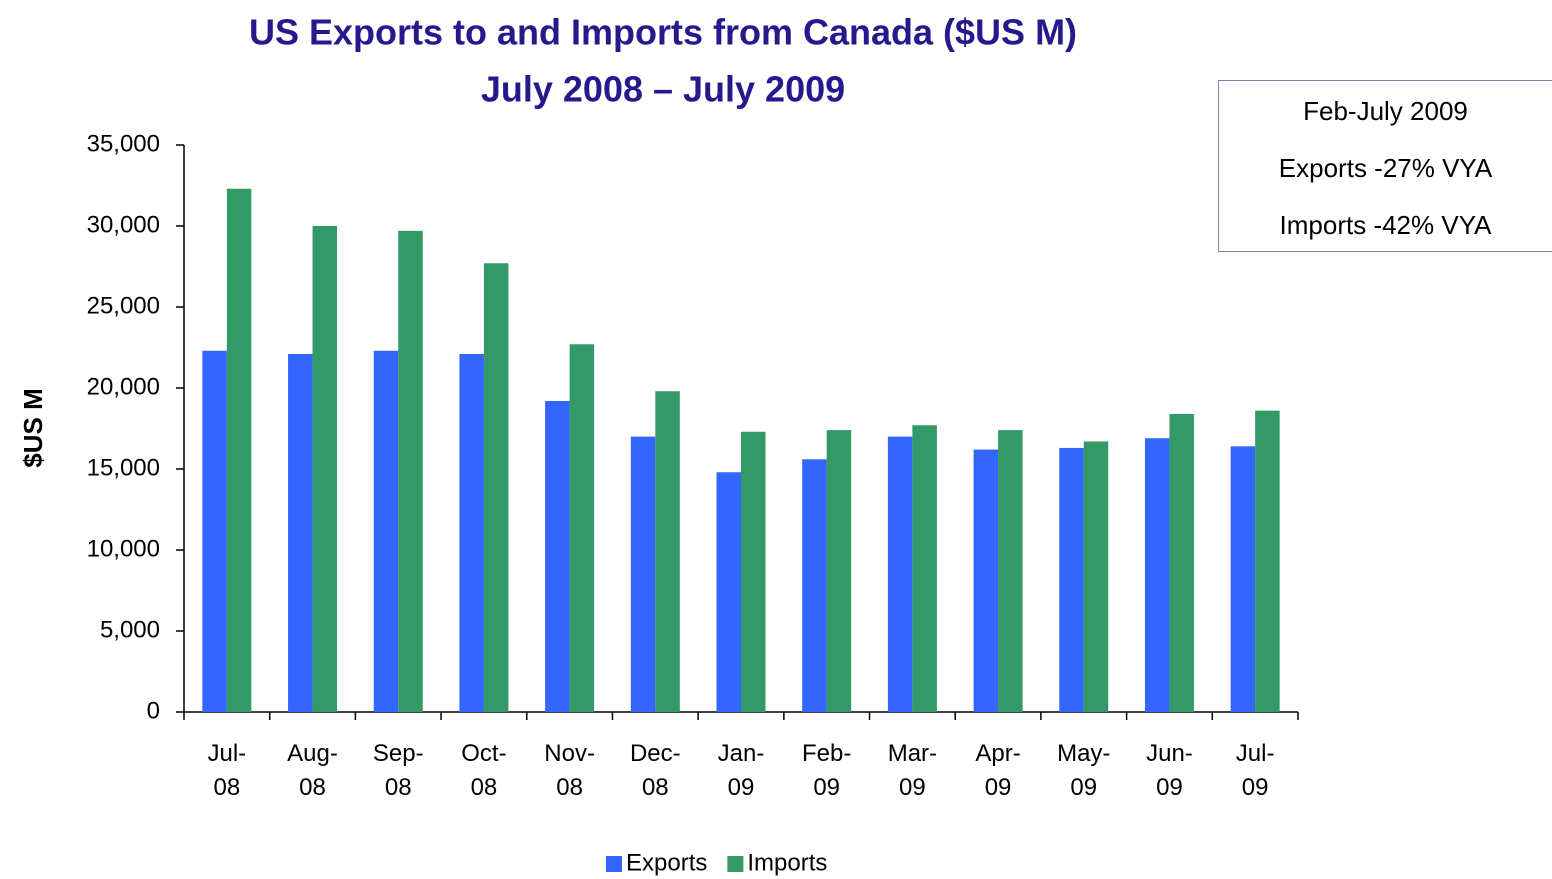 This screenshot has width=1552, height=879. I want to click on legend-label: Imports, so click(787, 862).